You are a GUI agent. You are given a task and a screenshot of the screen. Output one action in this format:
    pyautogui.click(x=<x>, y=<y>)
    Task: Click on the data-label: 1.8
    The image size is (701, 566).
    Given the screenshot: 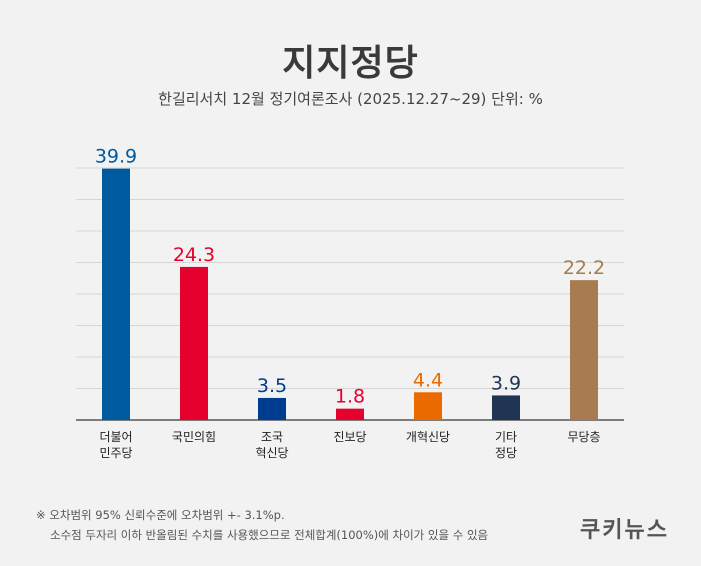 What is the action you would take?
    pyautogui.click(x=350, y=397)
    